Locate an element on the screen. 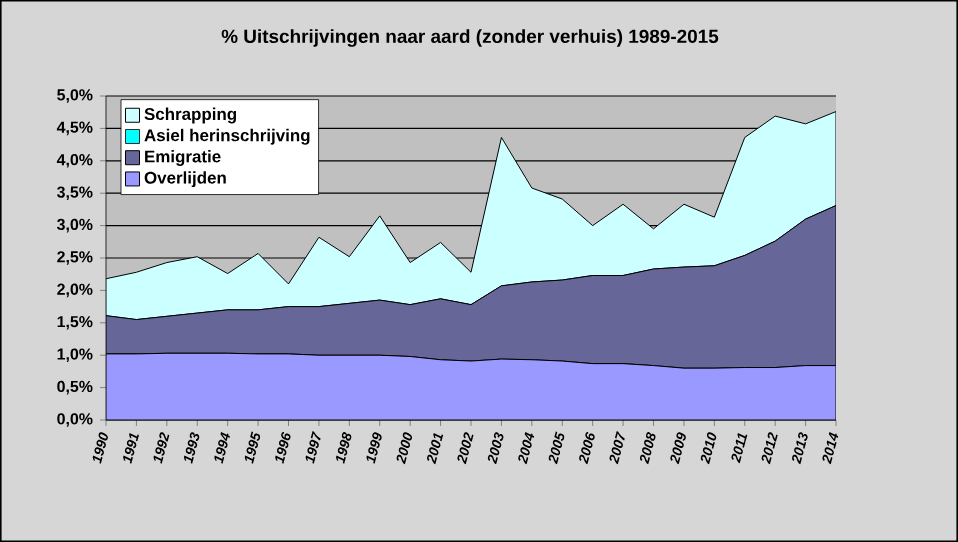 The width and height of the screenshot is (958, 542). legend-label: Emigratie is located at coordinates (183, 158).